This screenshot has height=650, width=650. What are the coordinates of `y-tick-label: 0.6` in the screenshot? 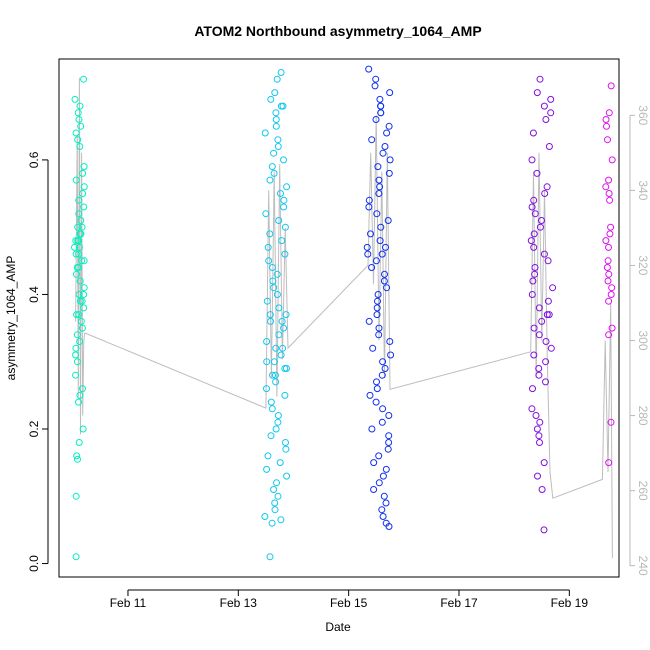 It's located at (34, 159).